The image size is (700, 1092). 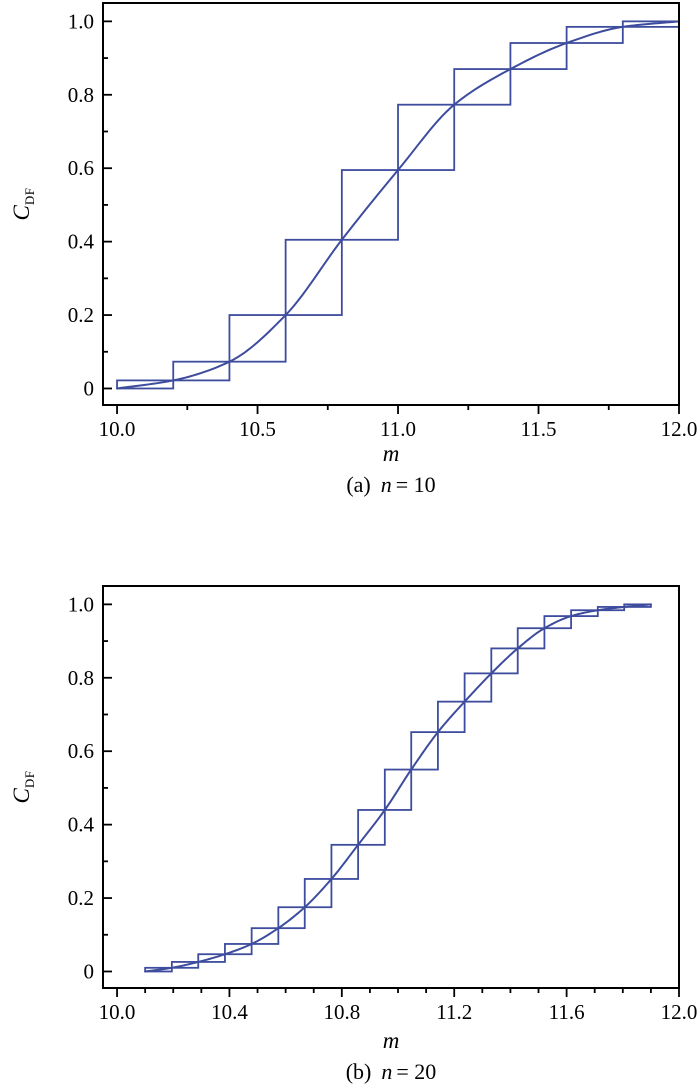 I want to click on yaxis-label-b: CDF, so click(x=22, y=787).